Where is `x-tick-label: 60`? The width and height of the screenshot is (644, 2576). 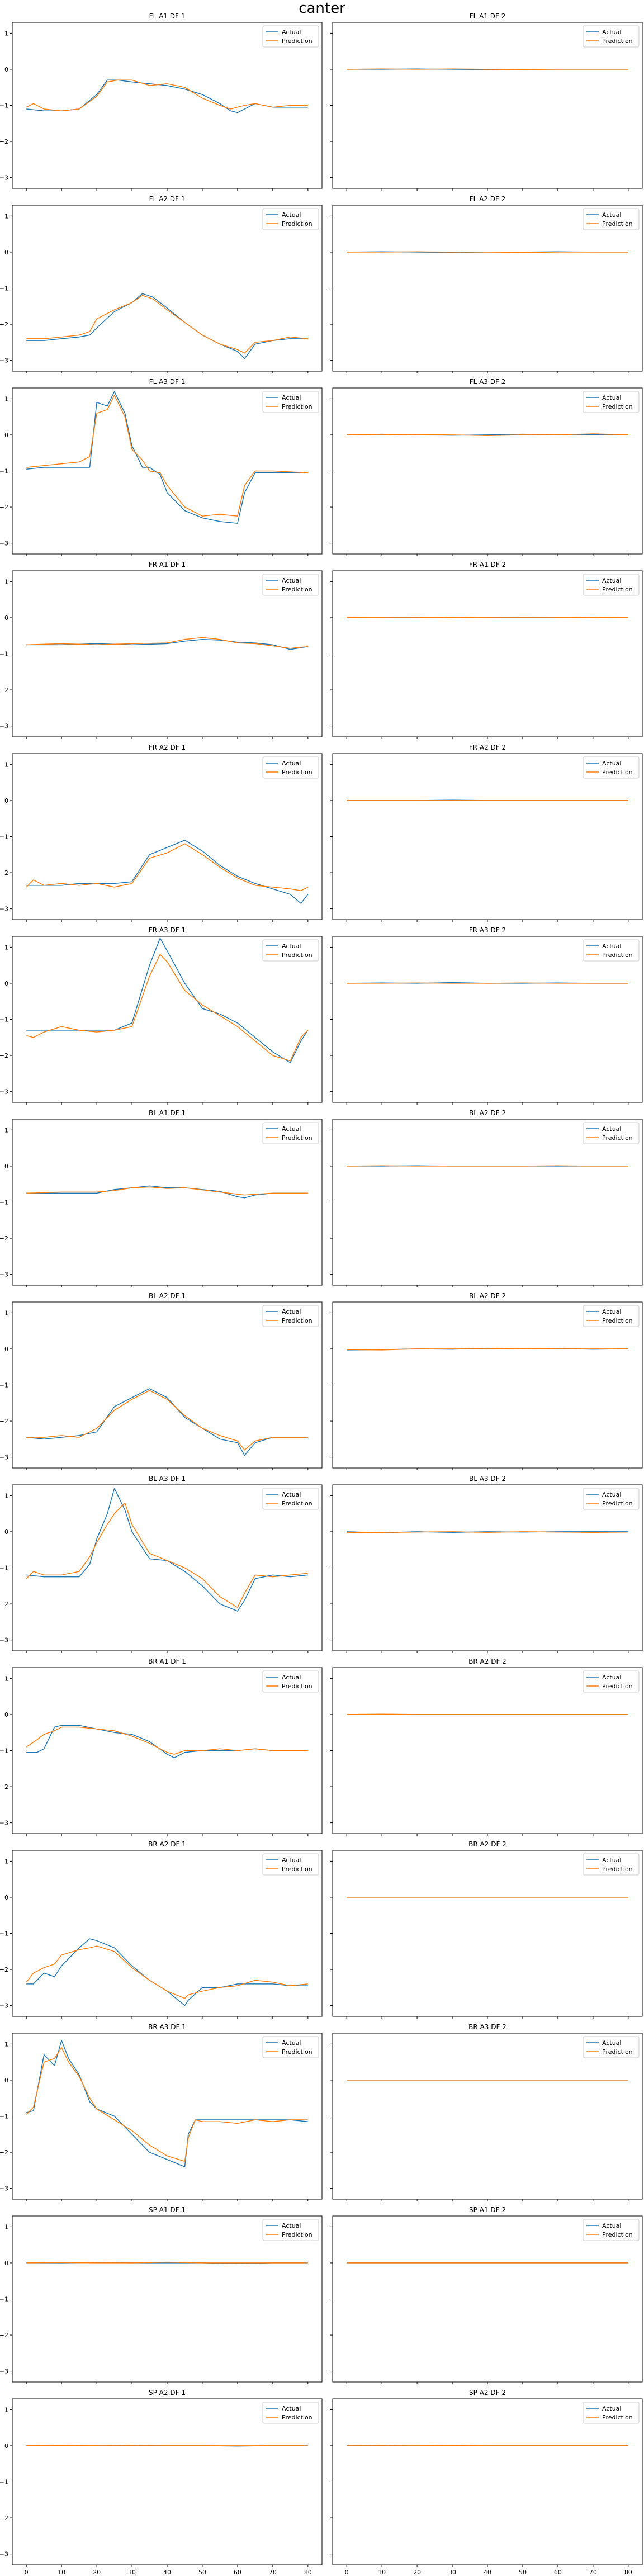 x-tick-label: 60 is located at coordinates (558, 2573).